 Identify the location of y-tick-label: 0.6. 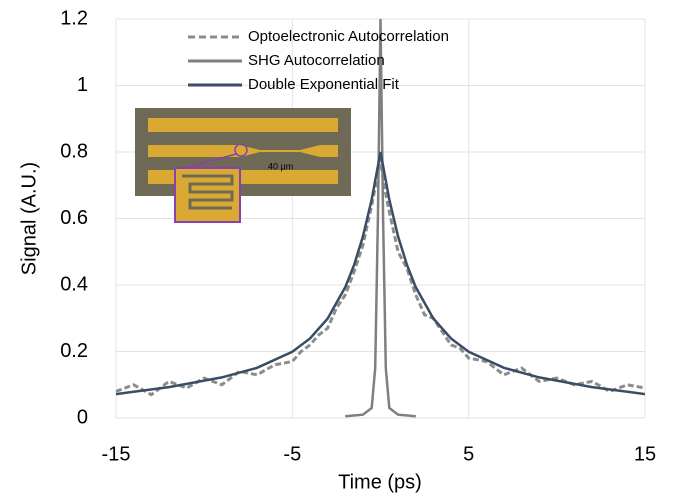
(74, 218).